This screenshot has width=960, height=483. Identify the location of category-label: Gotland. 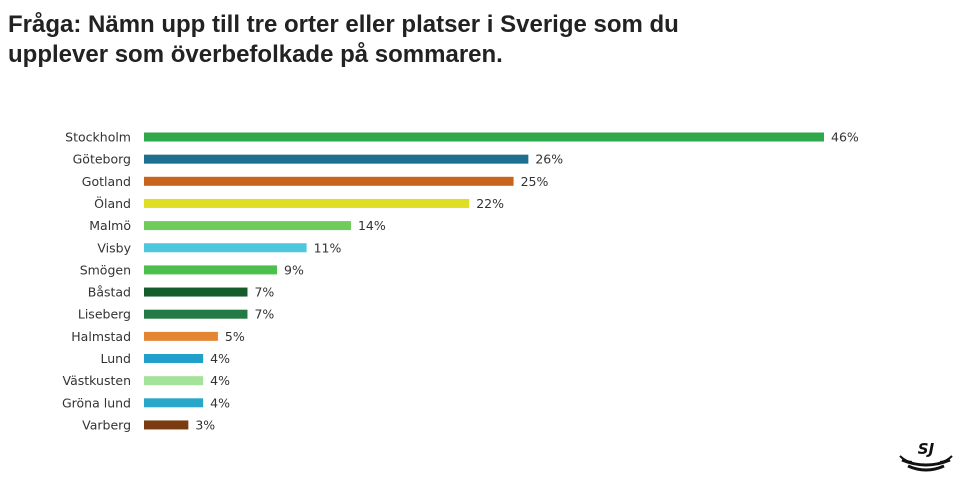
(106, 181).